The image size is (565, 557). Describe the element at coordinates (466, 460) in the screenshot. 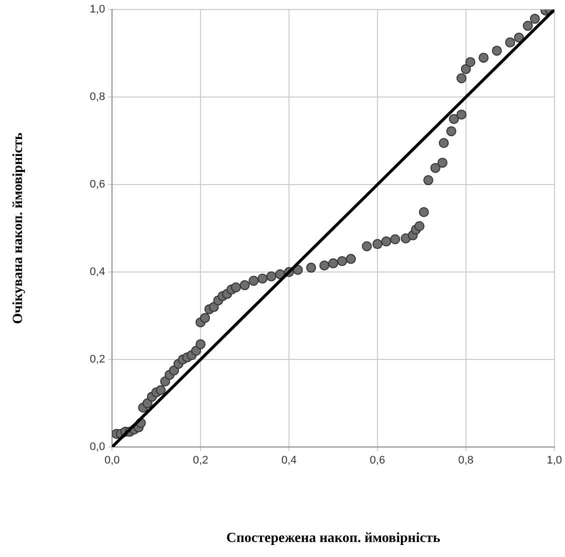

I see `x-tick-label: 0,8` at that location.